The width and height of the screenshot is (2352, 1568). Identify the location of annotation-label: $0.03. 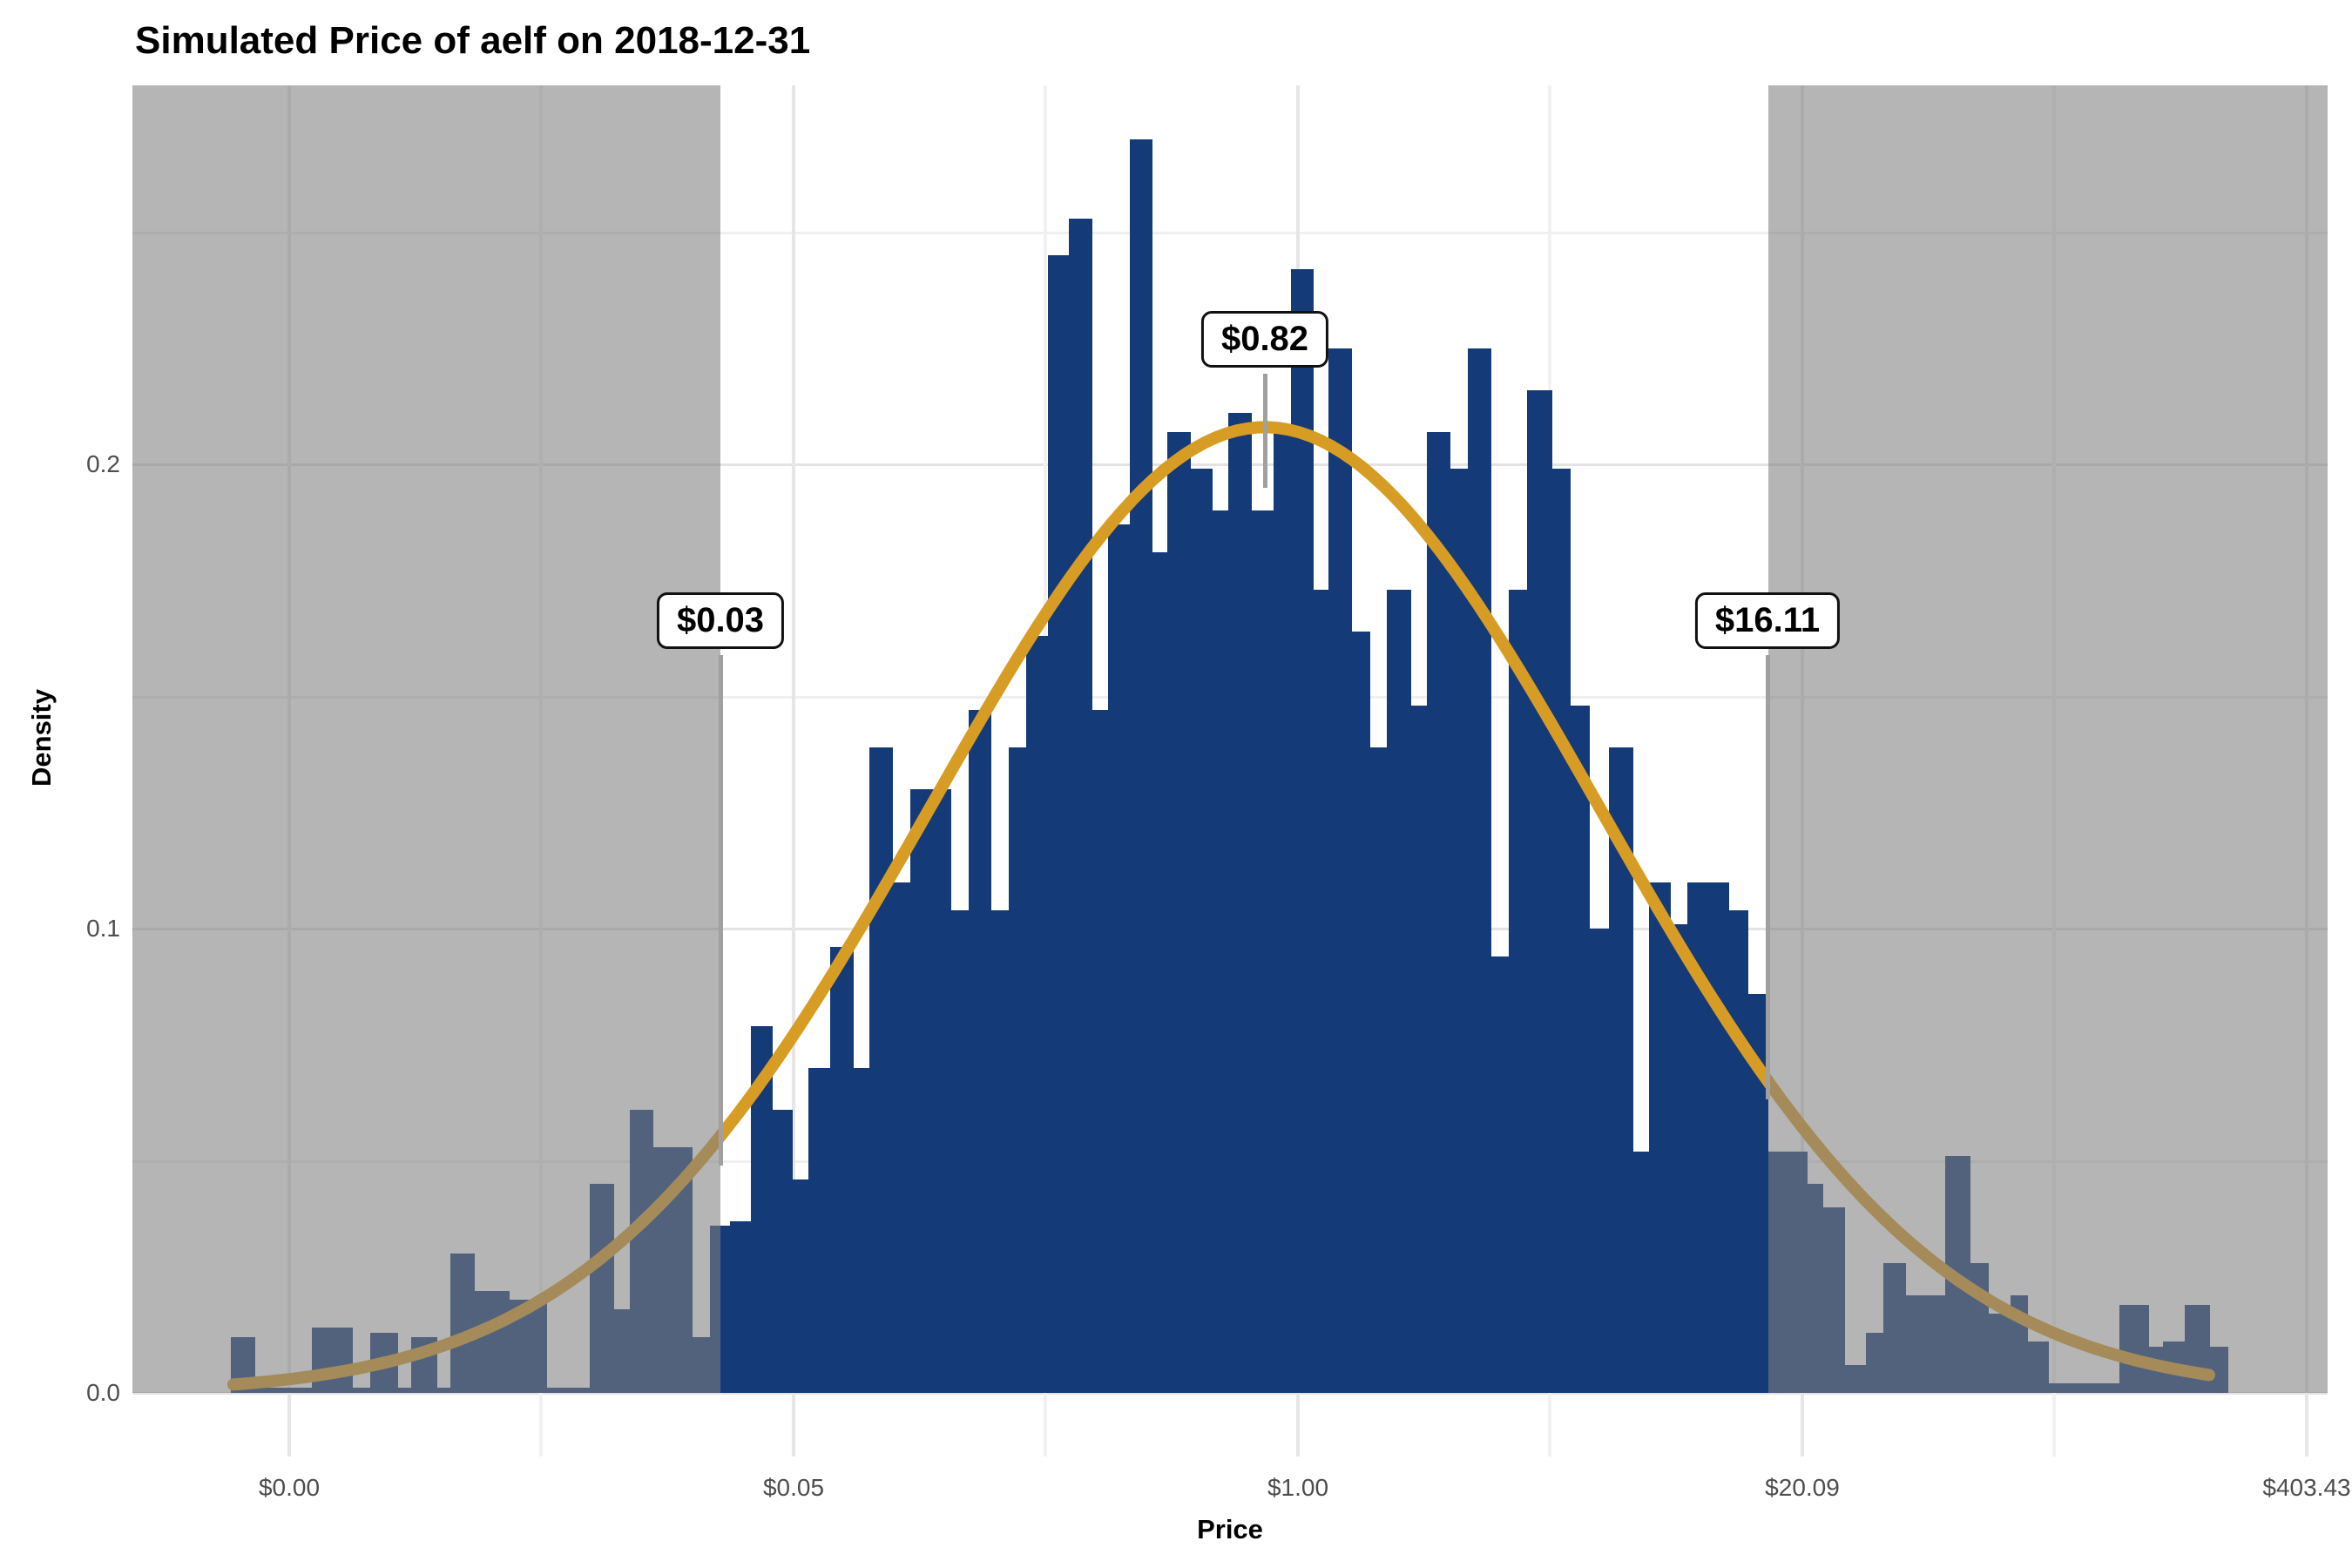
(721, 620).